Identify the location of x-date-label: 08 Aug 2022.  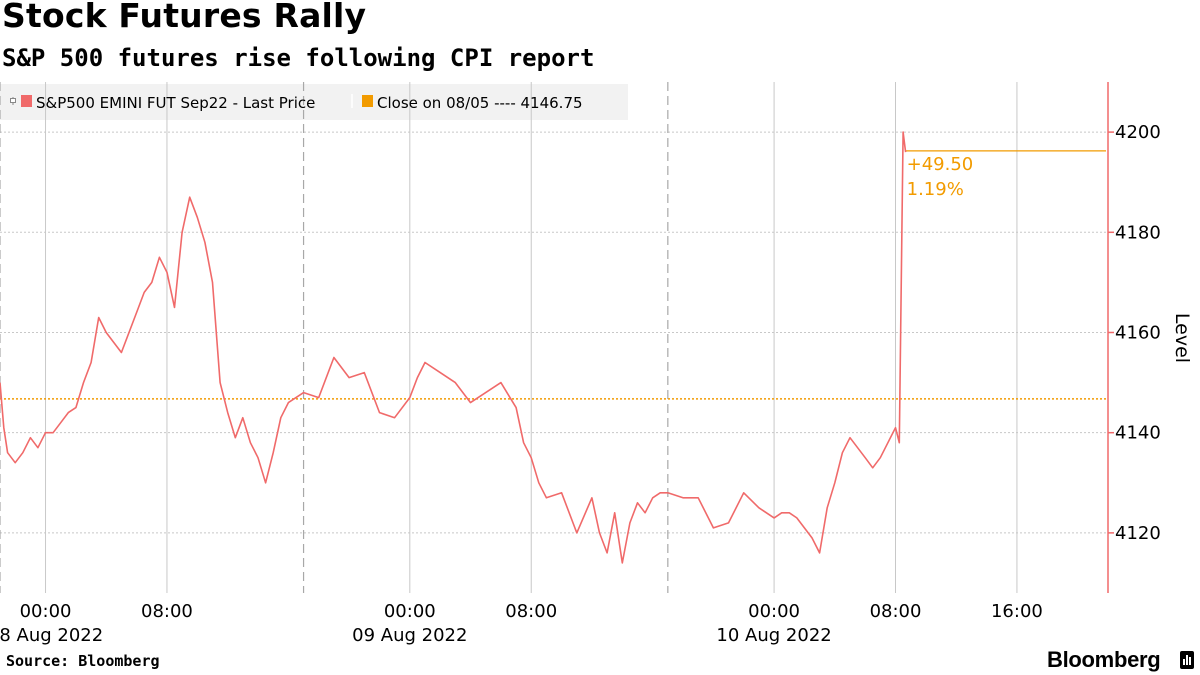
(51, 635).